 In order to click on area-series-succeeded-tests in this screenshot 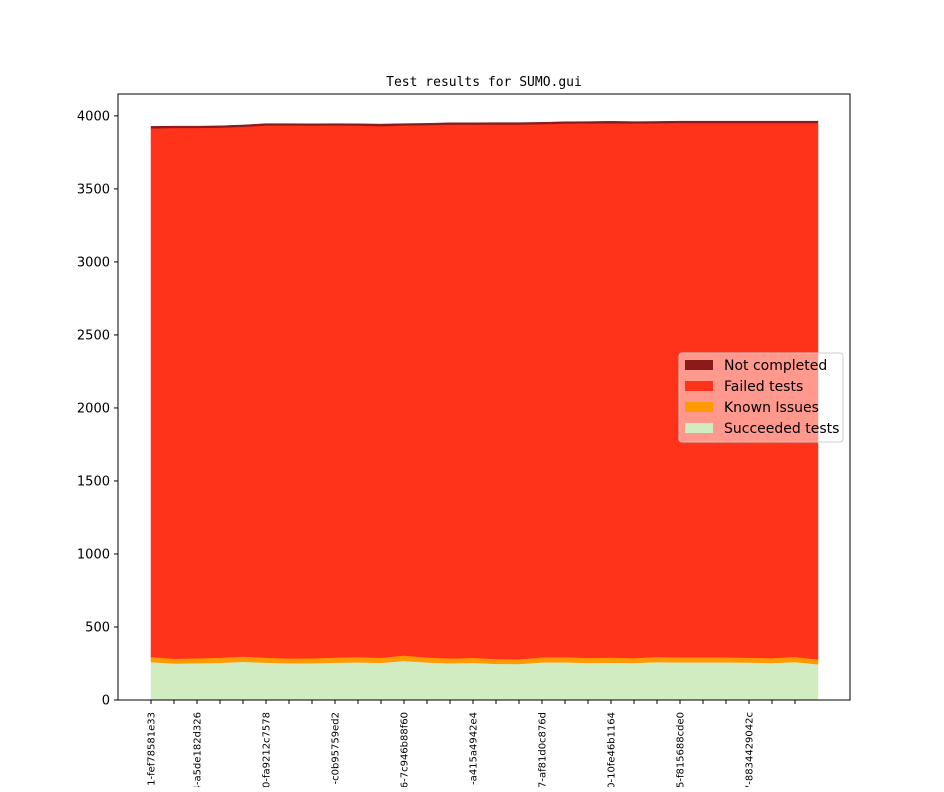, I will do `click(484, 680)`.